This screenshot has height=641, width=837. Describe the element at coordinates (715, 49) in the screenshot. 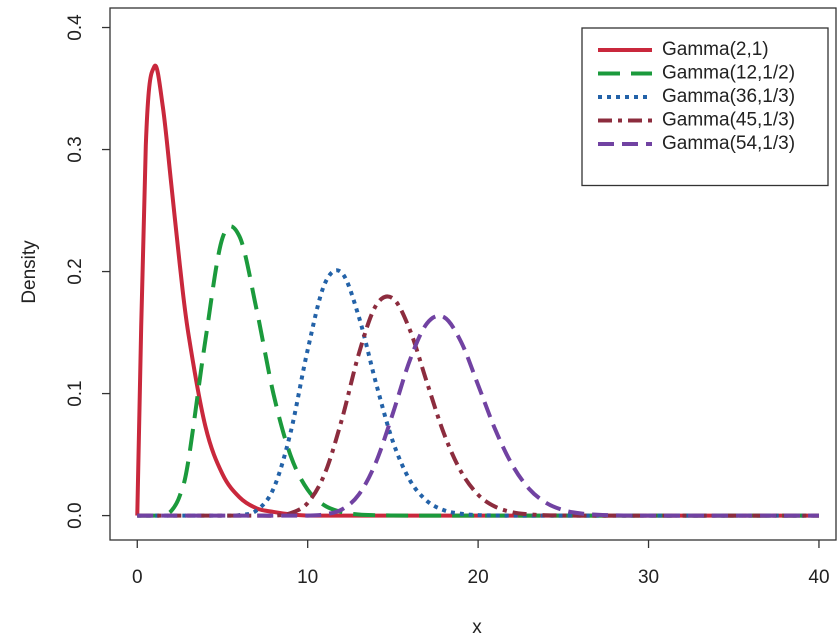

I see `legend-label: Gamma(2,1)` at that location.